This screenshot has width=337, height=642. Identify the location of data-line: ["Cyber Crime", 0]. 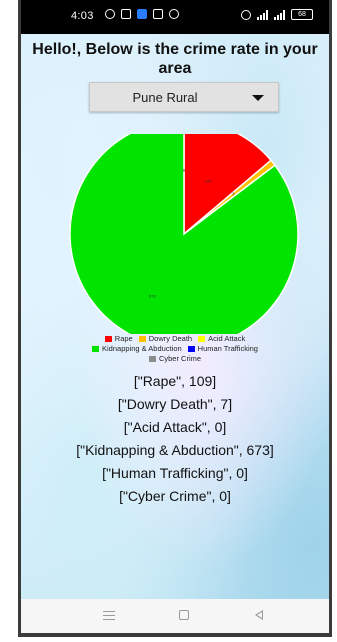
(175, 496).